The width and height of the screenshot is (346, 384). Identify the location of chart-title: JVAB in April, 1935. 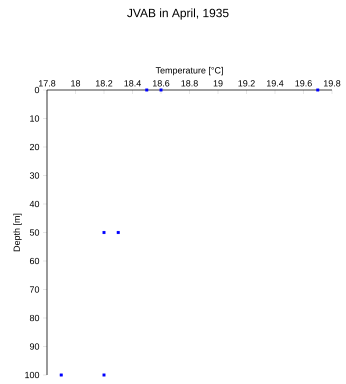
(178, 14).